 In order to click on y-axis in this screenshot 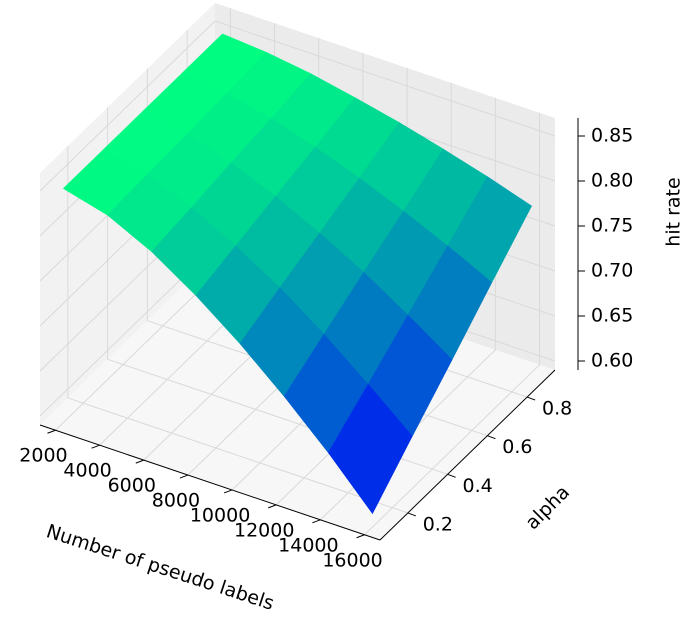, I will do `click(467, 455)`.